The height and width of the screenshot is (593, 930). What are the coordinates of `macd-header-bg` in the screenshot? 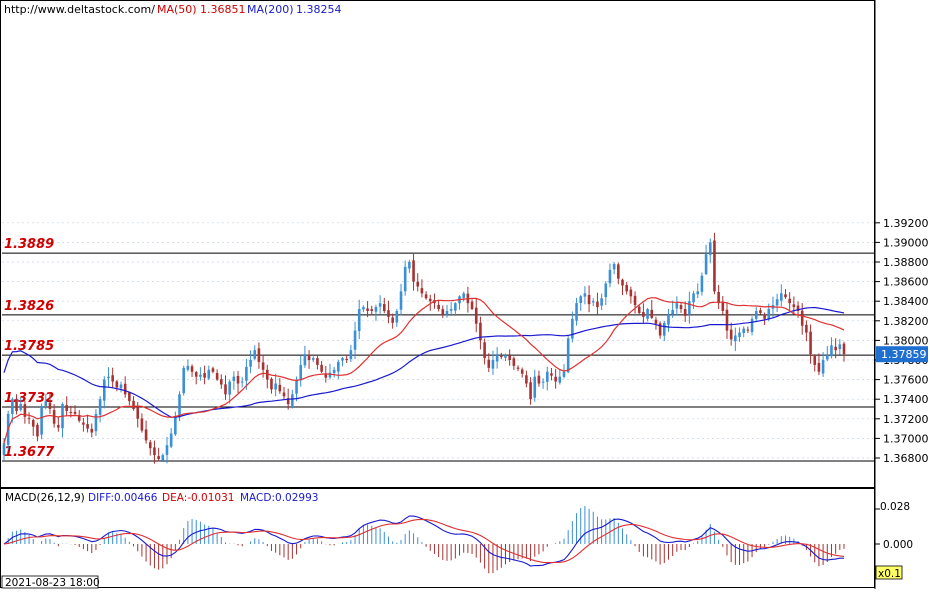 It's located at (163, 496).